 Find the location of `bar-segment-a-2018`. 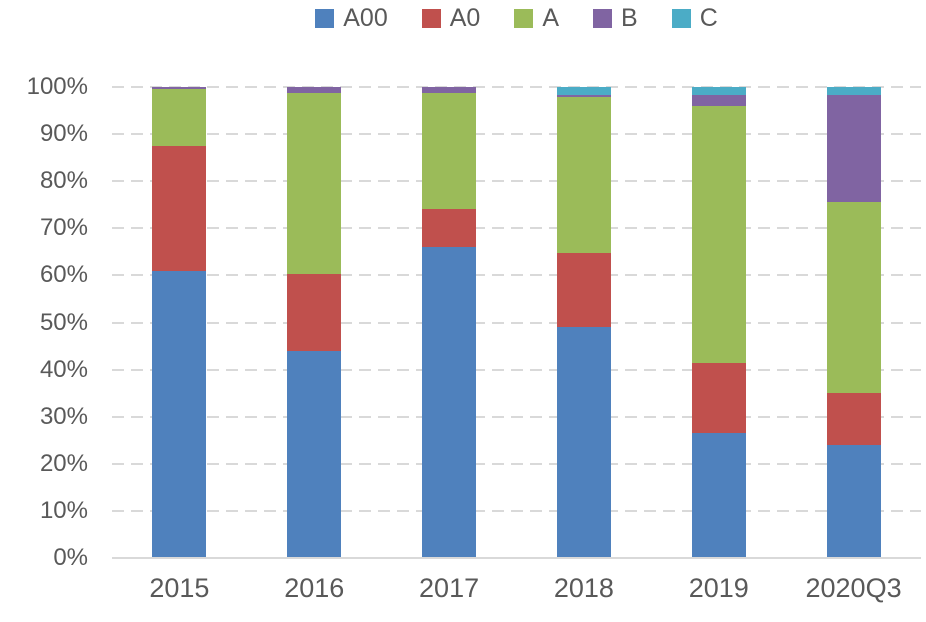

bar-segment-a-2018 is located at coordinates (583, 175).